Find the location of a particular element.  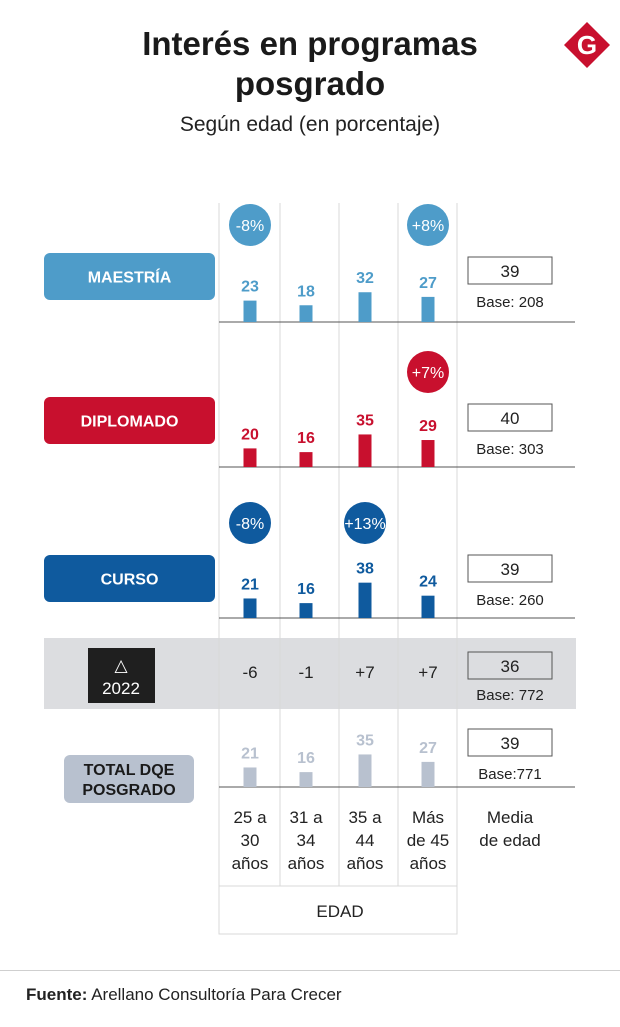

diplomado-series-name: DIPLOMADO is located at coordinates (130, 422).